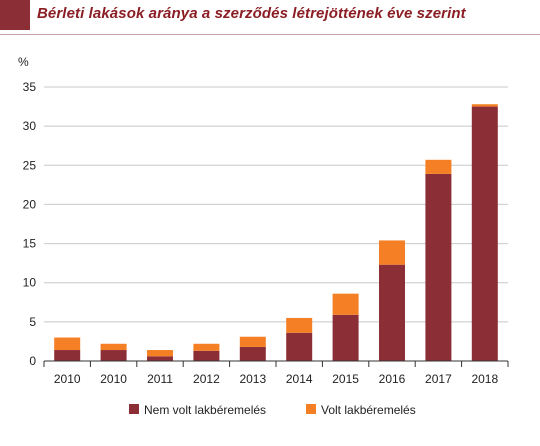 The image size is (540, 446). Describe the element at coordinates (30, 165) in the screenshot. I see `y-tick-label: 25` at that location.